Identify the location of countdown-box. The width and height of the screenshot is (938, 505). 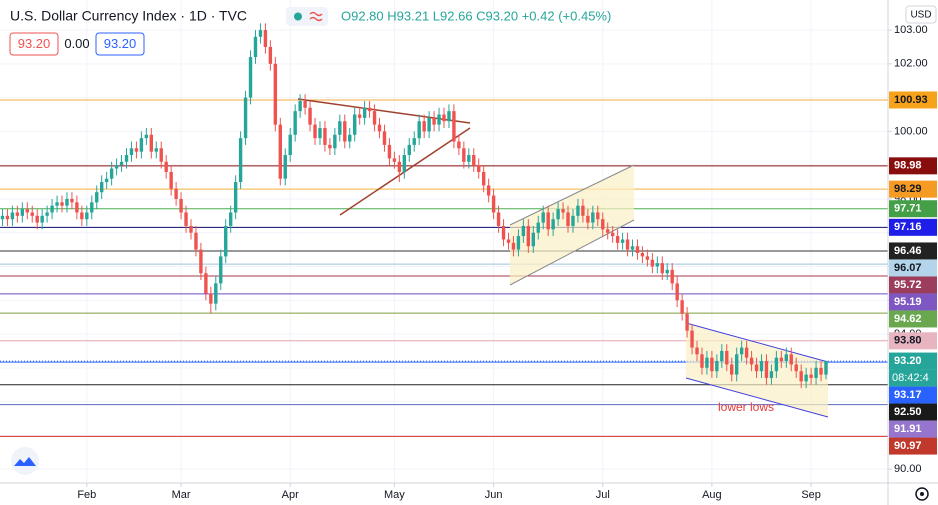
(913, 378).